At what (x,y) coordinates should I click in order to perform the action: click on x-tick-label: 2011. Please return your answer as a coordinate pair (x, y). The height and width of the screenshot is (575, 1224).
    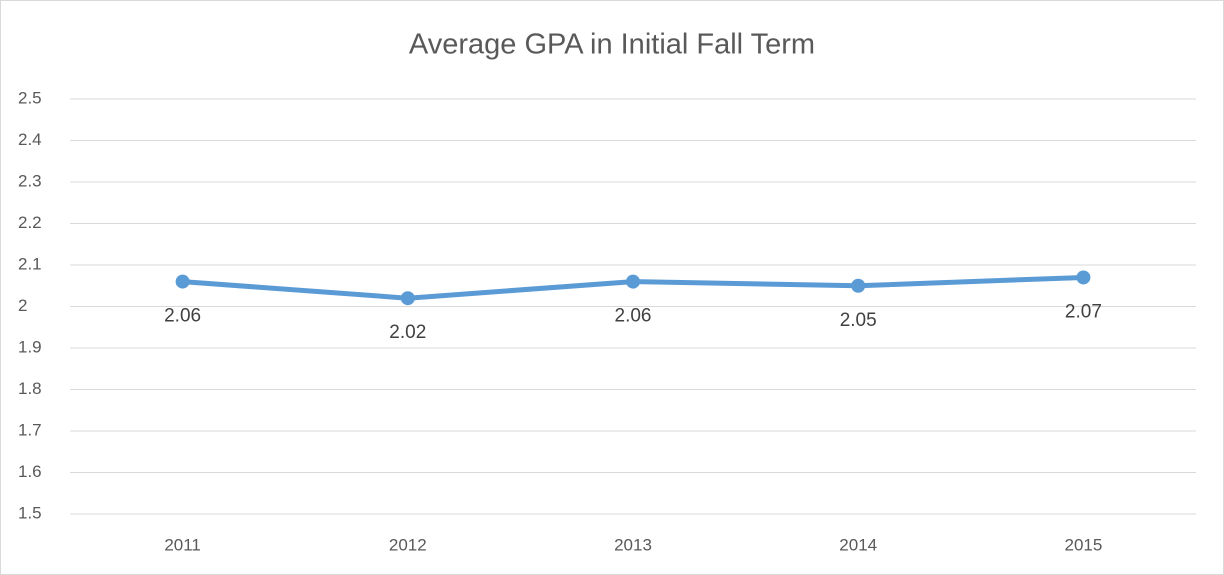
    Looking at the image, I should click on (182, 544).